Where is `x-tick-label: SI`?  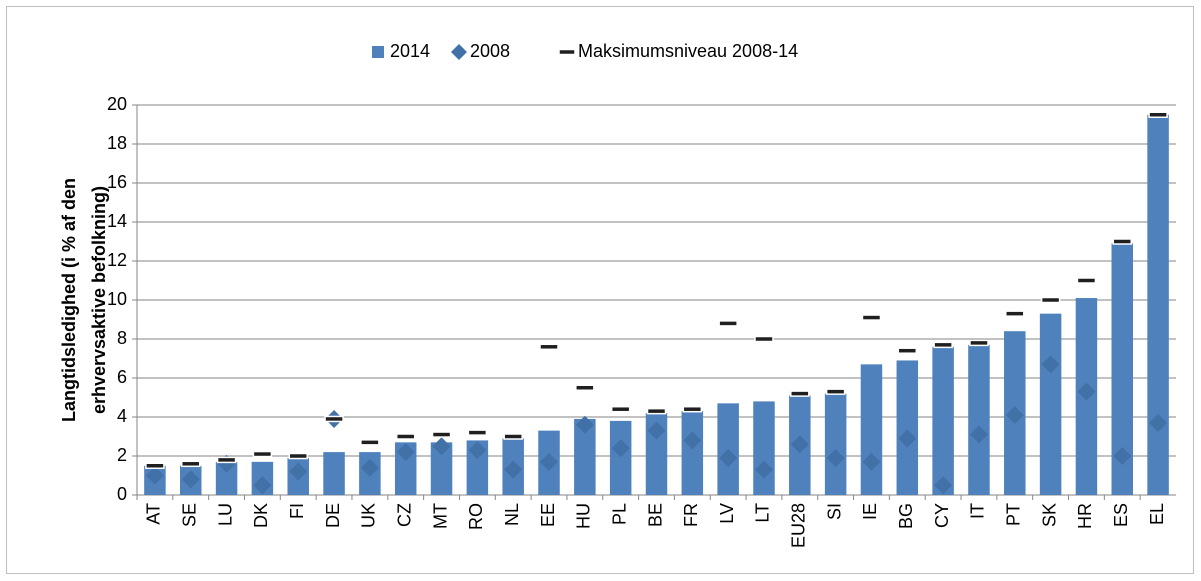 x-tick-label: SI is located at coordinates (834, 511).